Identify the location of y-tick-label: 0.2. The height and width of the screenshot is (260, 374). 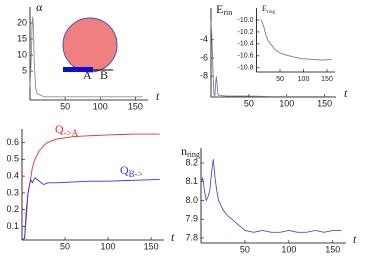
(12, 209).